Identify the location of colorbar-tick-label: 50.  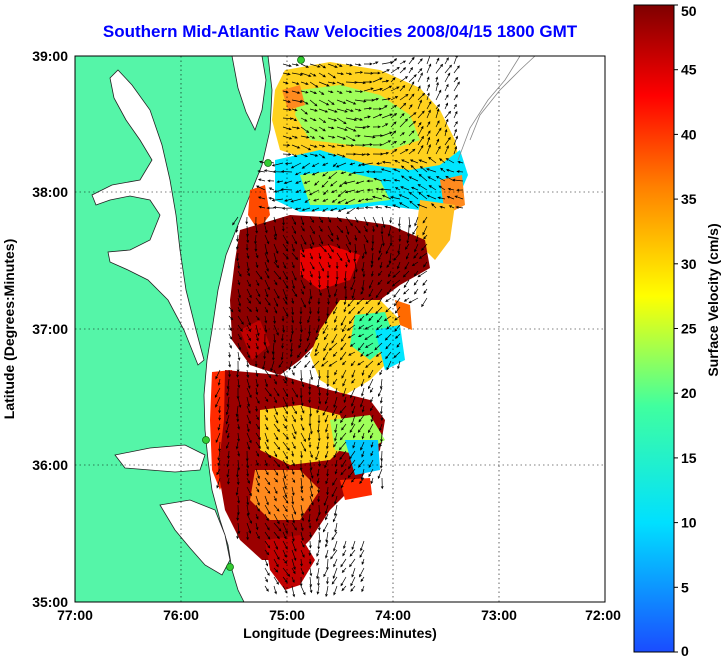
(689, 11).